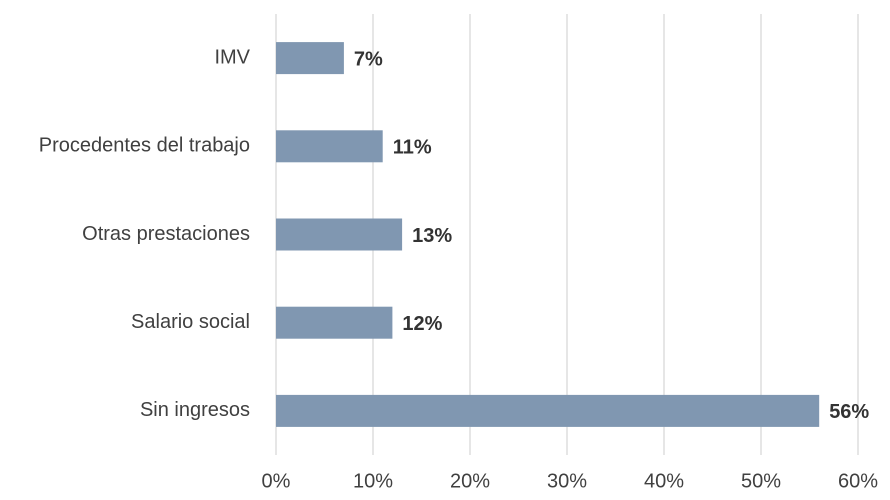  What do you see at coordinates (368, 59) in the screenshot?
I see `value-label: 7%` at bounding box center [368, 59].